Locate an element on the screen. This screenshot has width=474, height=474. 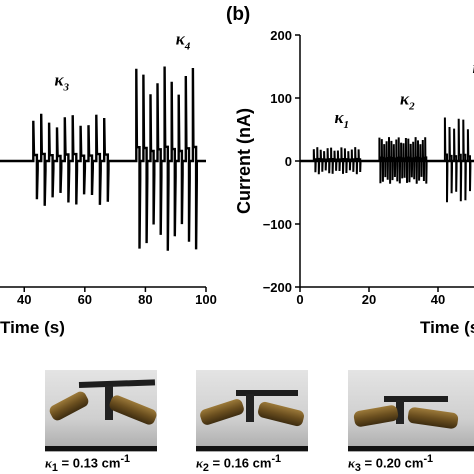
panel-b-y-tick-label: −200 is located at coordinates (277, 287).